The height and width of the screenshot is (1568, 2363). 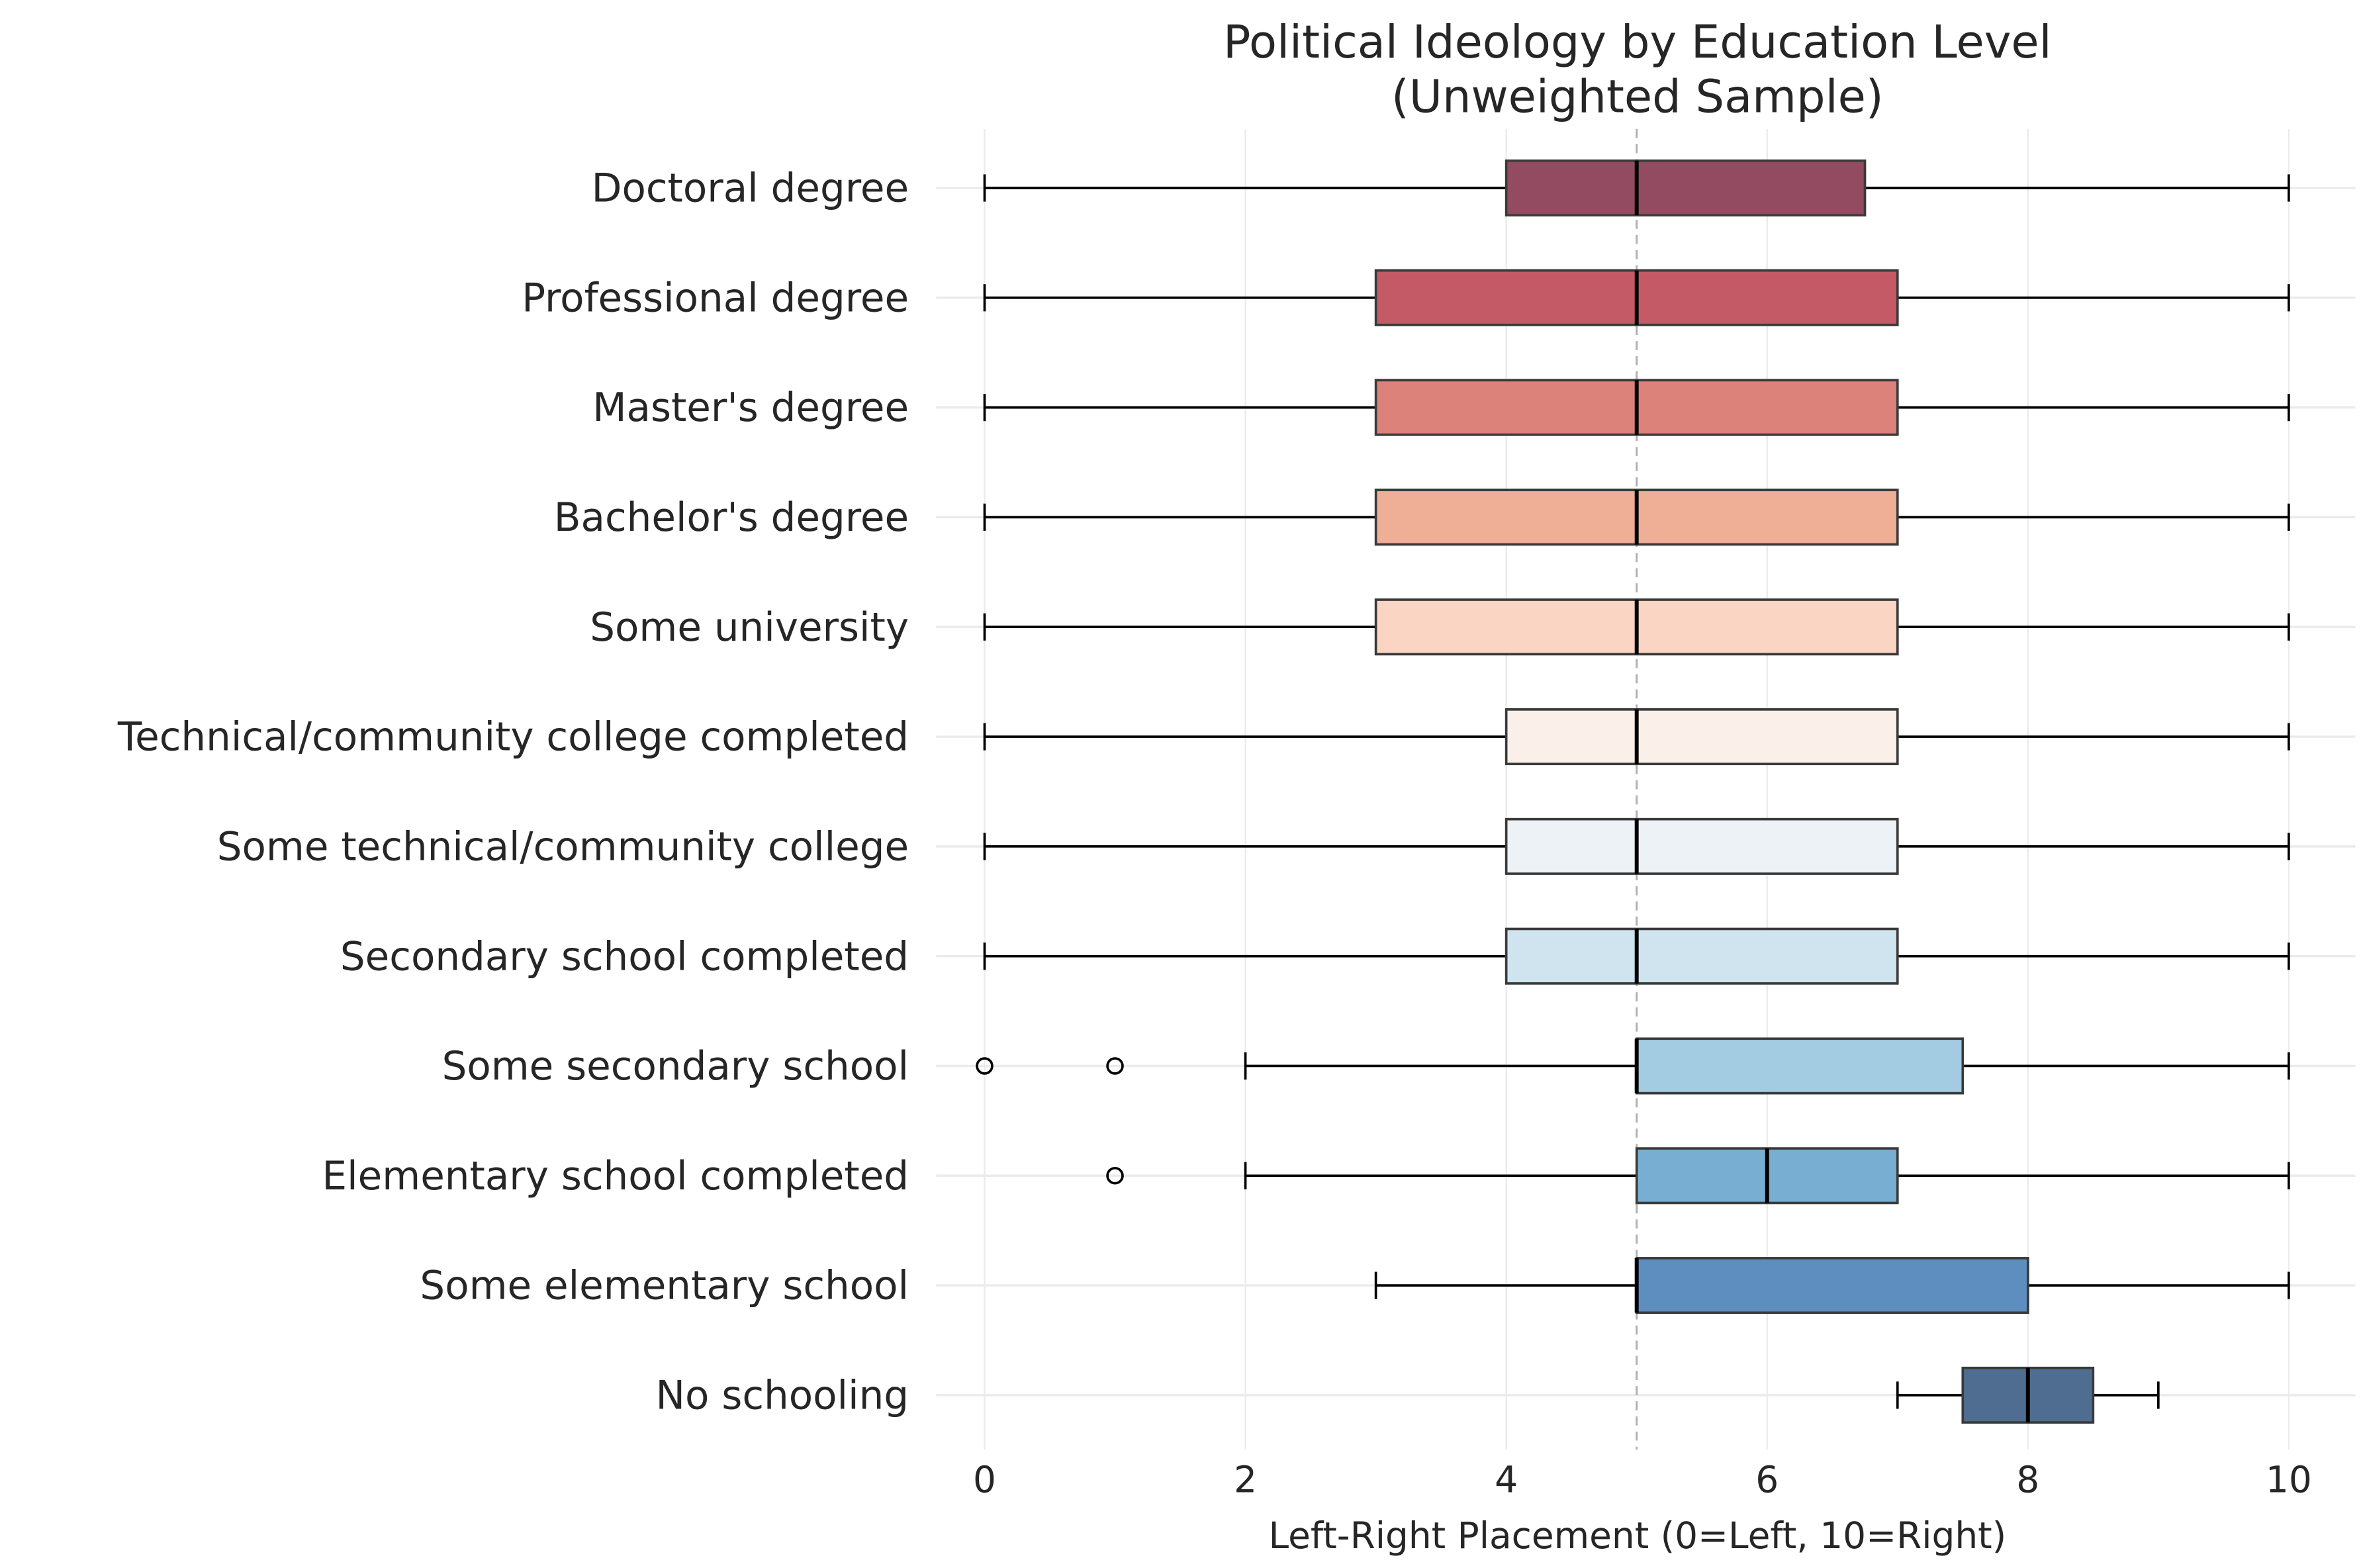 I want to click on x-tick-label: 8, so click(x=2027, y=1479).